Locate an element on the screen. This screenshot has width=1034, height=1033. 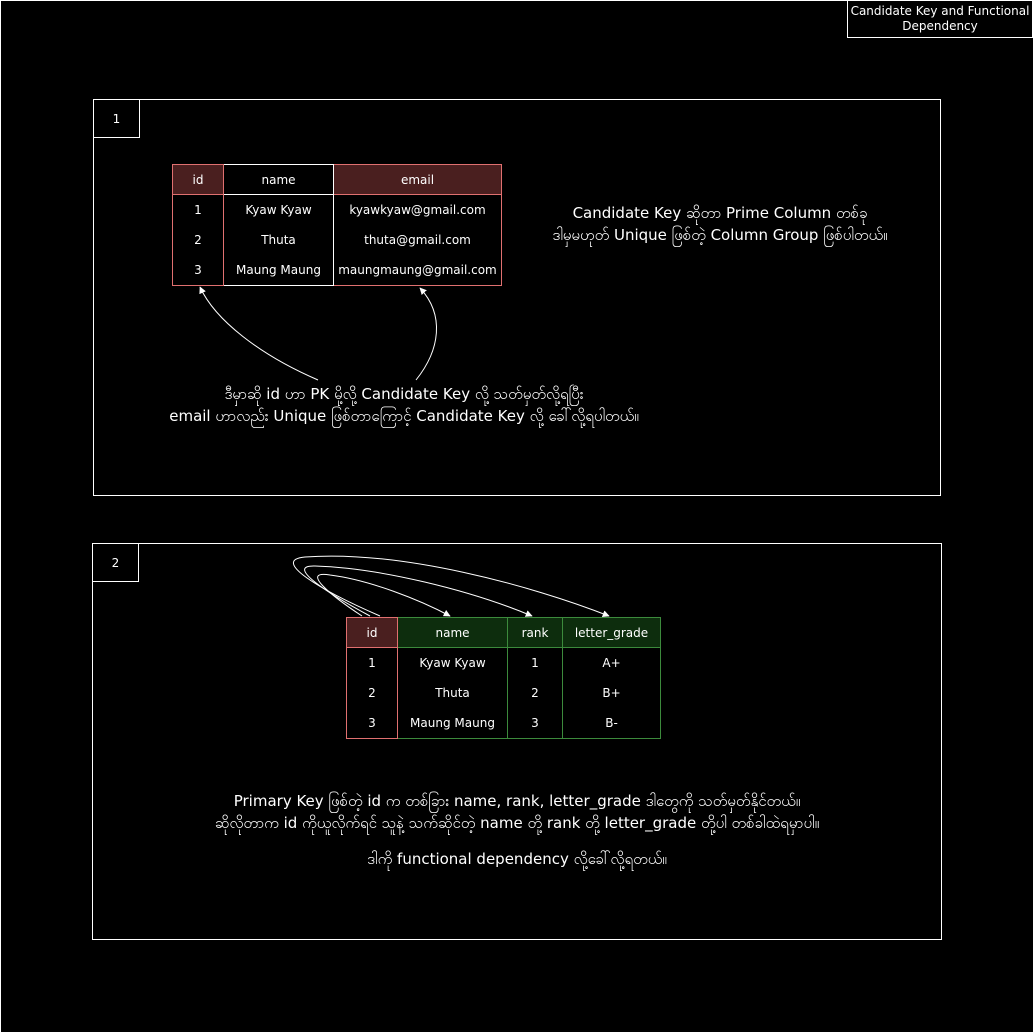
table-cell: maungmaung@gmail.com is located at coordinates (417, 270).